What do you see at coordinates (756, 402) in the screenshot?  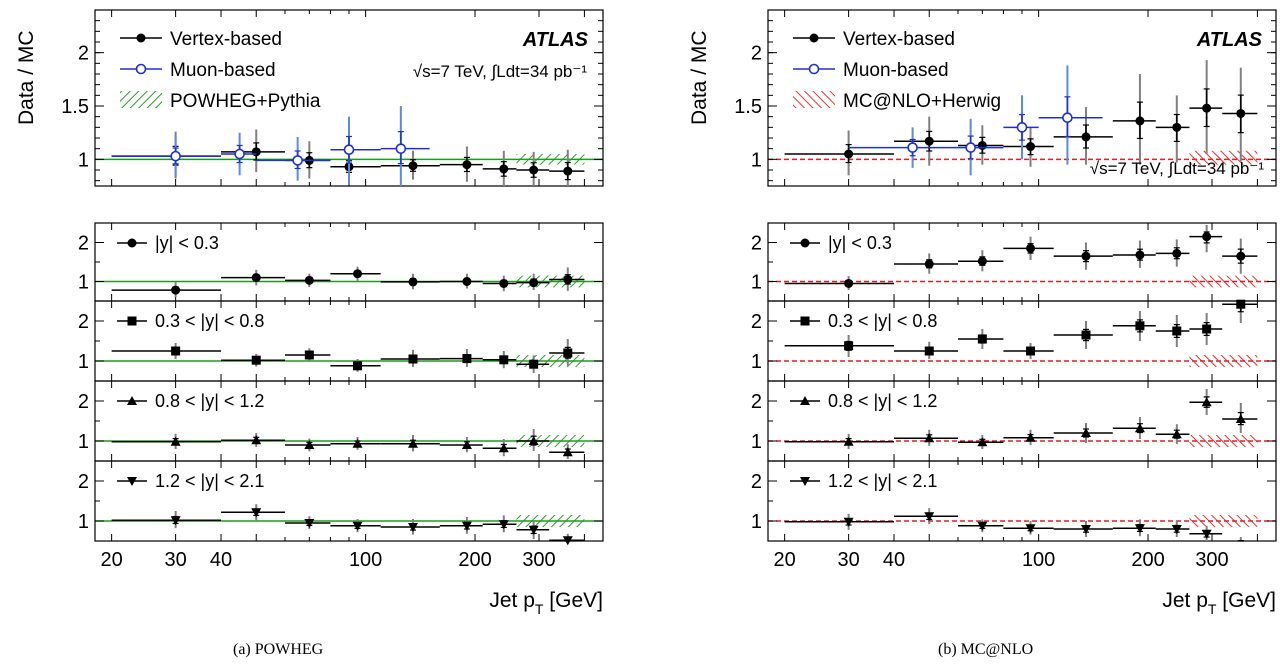 I see `sub-2-ytick-label-1: 2` at bounding box center [756, 402].